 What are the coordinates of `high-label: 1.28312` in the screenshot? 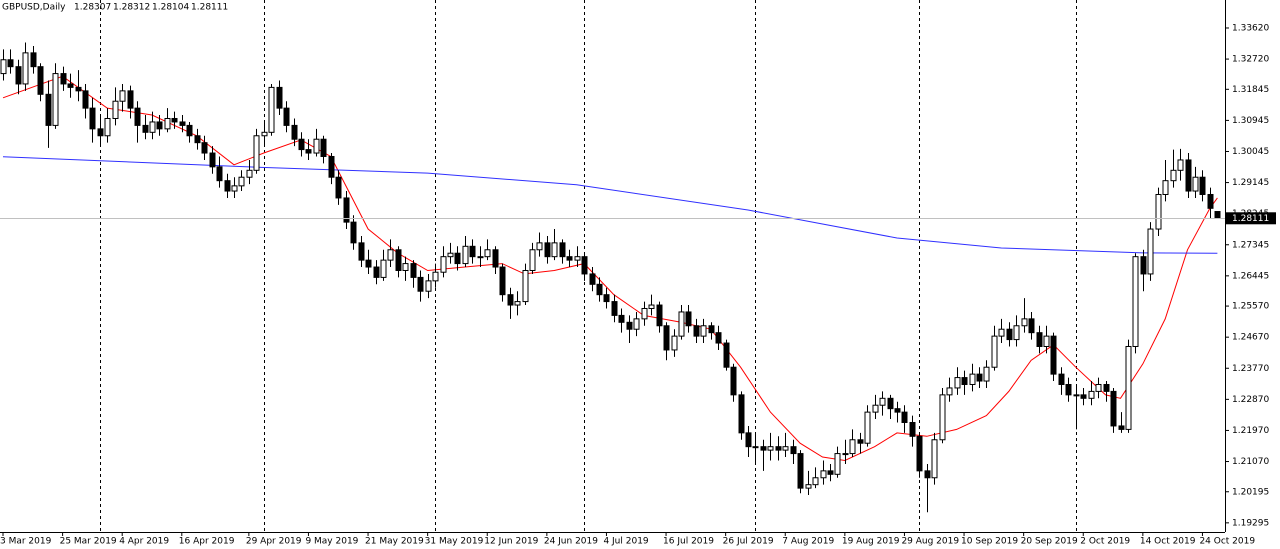 It's located at (131, 8).